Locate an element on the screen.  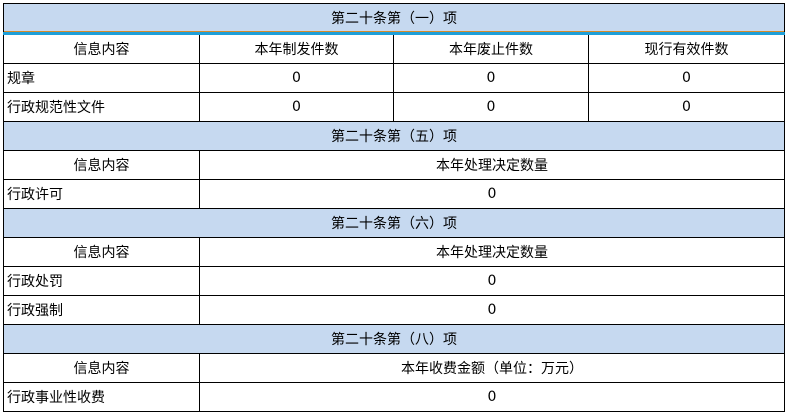
table-row: 行政规范性文件 0 0 0 is located at coordinates (394, 107).